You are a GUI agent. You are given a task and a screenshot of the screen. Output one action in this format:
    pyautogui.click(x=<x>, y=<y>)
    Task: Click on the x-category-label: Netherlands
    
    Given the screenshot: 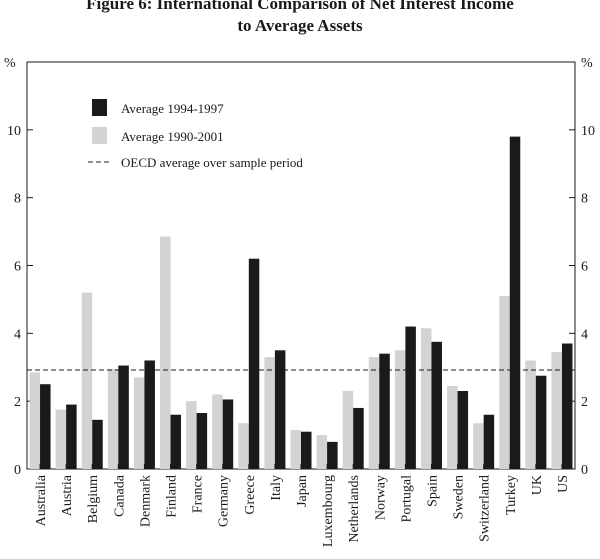 What is the action you would take?
    pyautogui.click(x=354, y=509)
    